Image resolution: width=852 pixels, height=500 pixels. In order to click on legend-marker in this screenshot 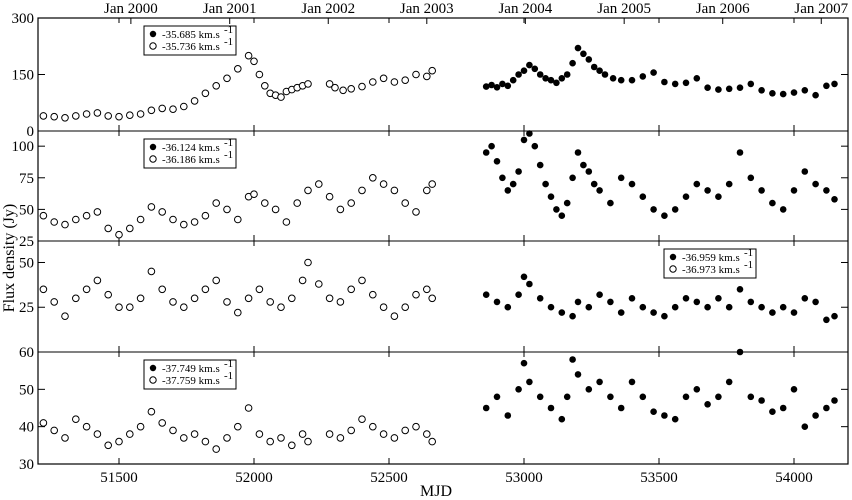, I will do `click(153, 380)`.